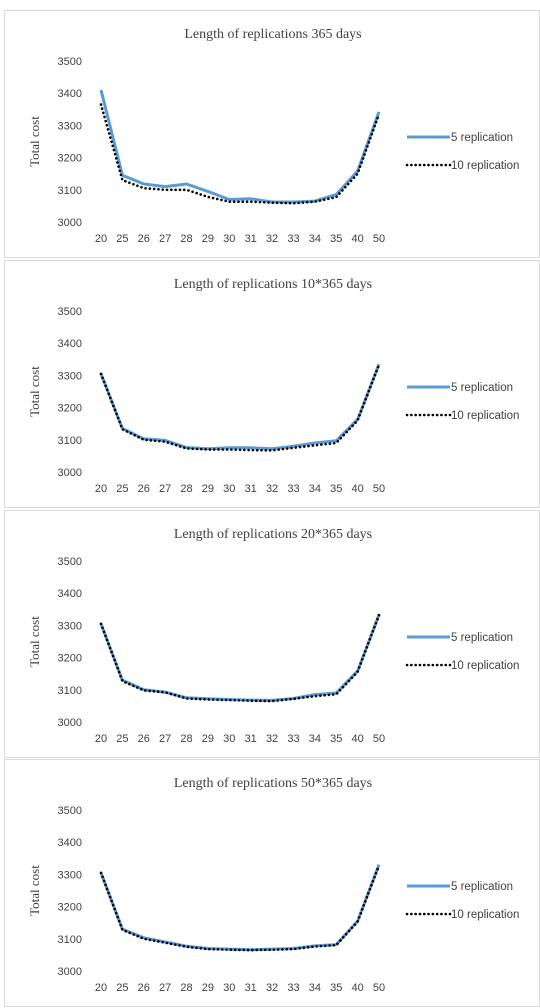 Image resolution: width=540 pixels, height=1008 pixels. Describe the element at coordinates (273, 284) in the screenshot. I see `chart-title: Length of replications 10*365 days` at that location.